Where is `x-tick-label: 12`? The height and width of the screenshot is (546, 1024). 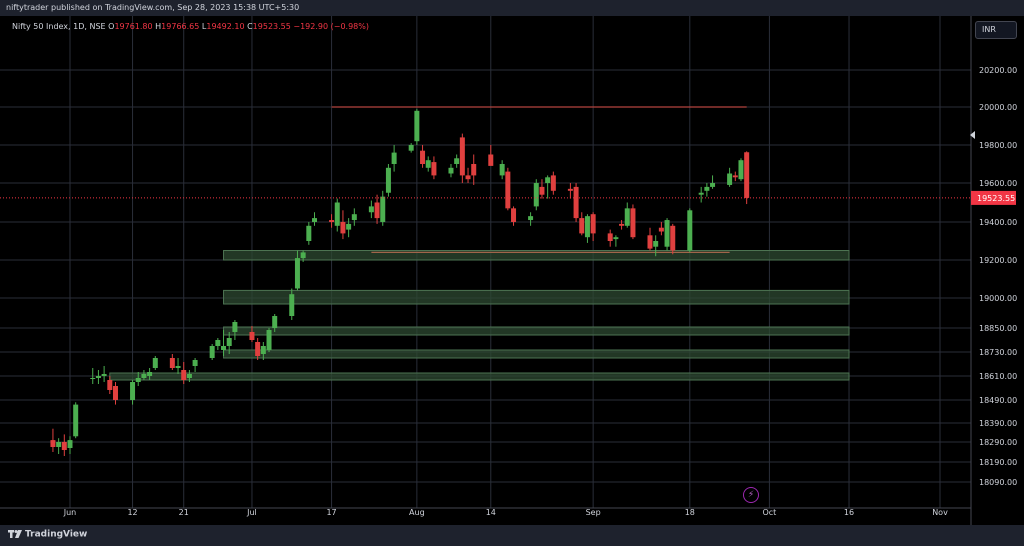 x-tick-label: 12 is located at coordinates (132, 512).